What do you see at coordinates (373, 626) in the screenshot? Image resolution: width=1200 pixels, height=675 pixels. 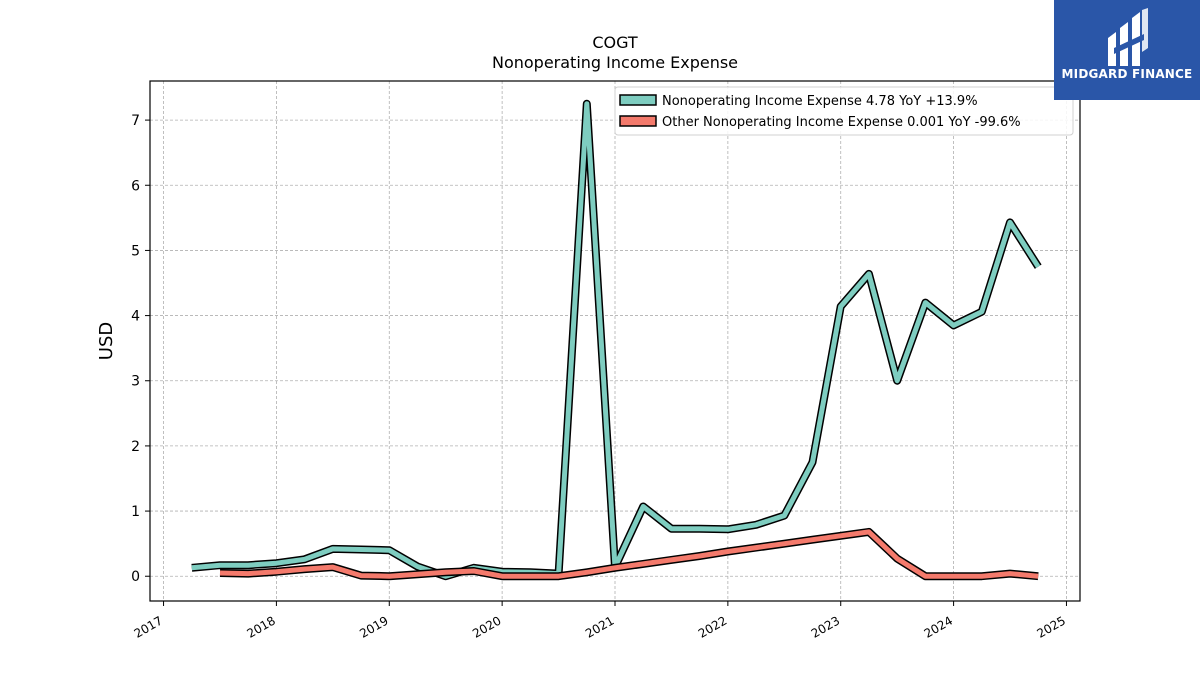 I see `x-tick-label: 2019` at bounding box center [373, 626].